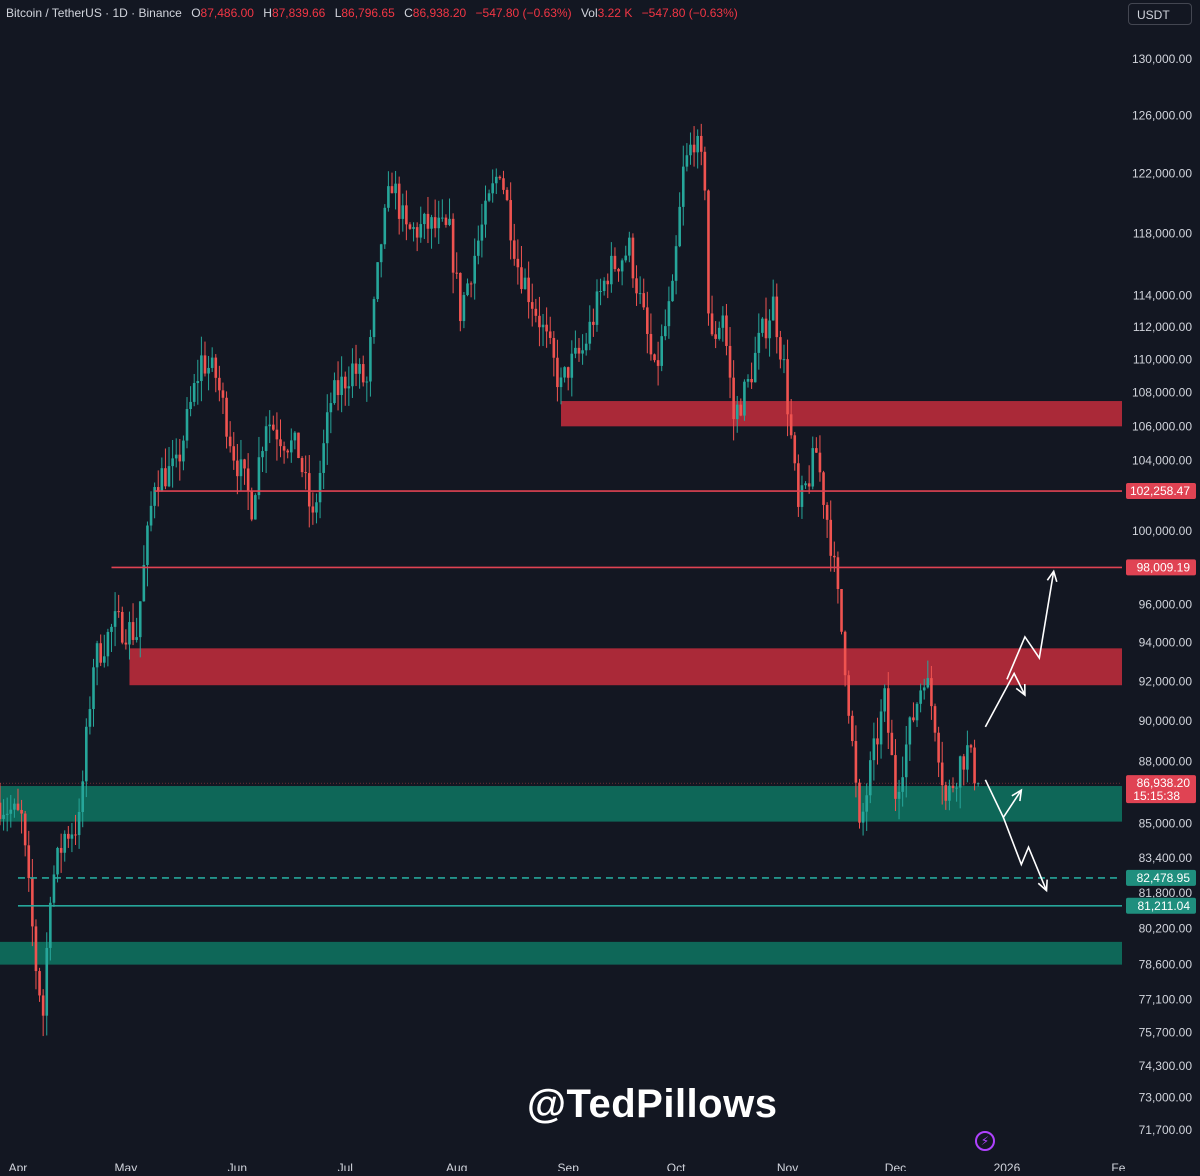  What do you see at coordinates (1166, 605) in the screenshot?
I see `price-tick-label-11: 96,000.00` at bounding box center [1166, 605].